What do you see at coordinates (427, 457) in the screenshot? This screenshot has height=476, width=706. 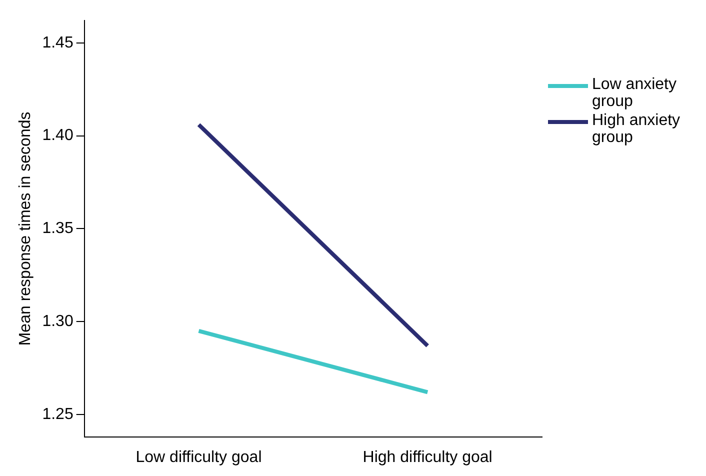 I see `x-tick-label: High difficulty goal` at bounding box center [427, 457].